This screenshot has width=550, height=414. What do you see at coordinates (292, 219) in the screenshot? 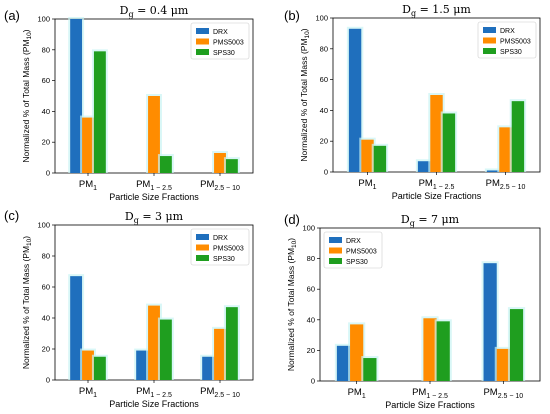
I see `panel-letter: (d)` at bounding box center [292, 219].